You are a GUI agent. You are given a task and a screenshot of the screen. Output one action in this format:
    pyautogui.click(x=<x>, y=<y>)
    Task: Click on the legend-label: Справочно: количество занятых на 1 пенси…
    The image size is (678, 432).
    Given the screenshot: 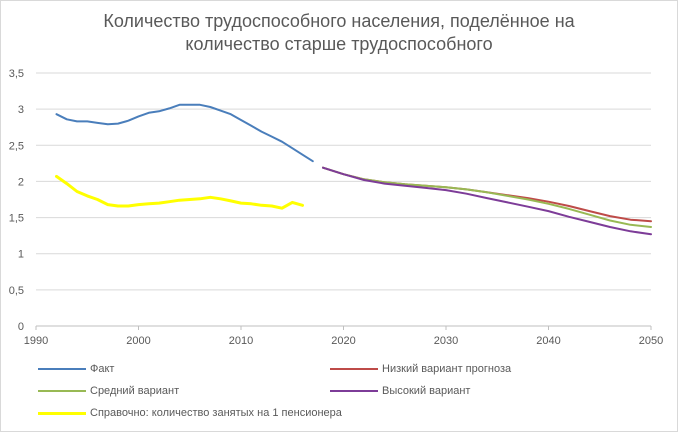 What is the action you would take?
    pyautogui.click(x=216, y=413)
    